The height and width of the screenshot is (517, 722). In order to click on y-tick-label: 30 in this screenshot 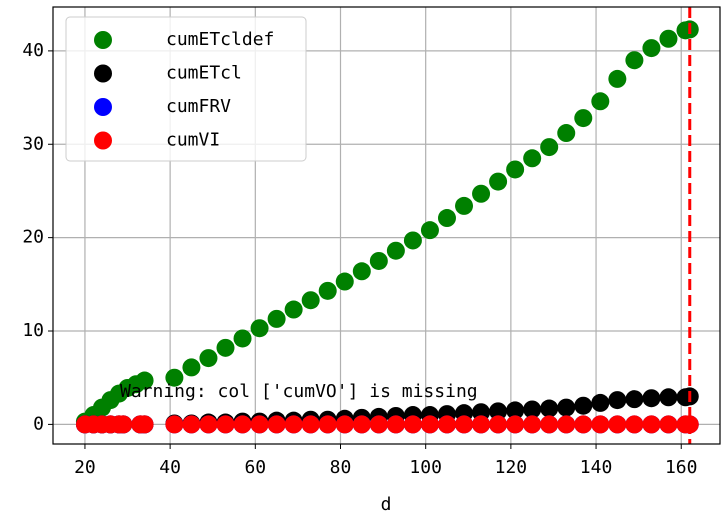, I will do `click(33, 143)`.